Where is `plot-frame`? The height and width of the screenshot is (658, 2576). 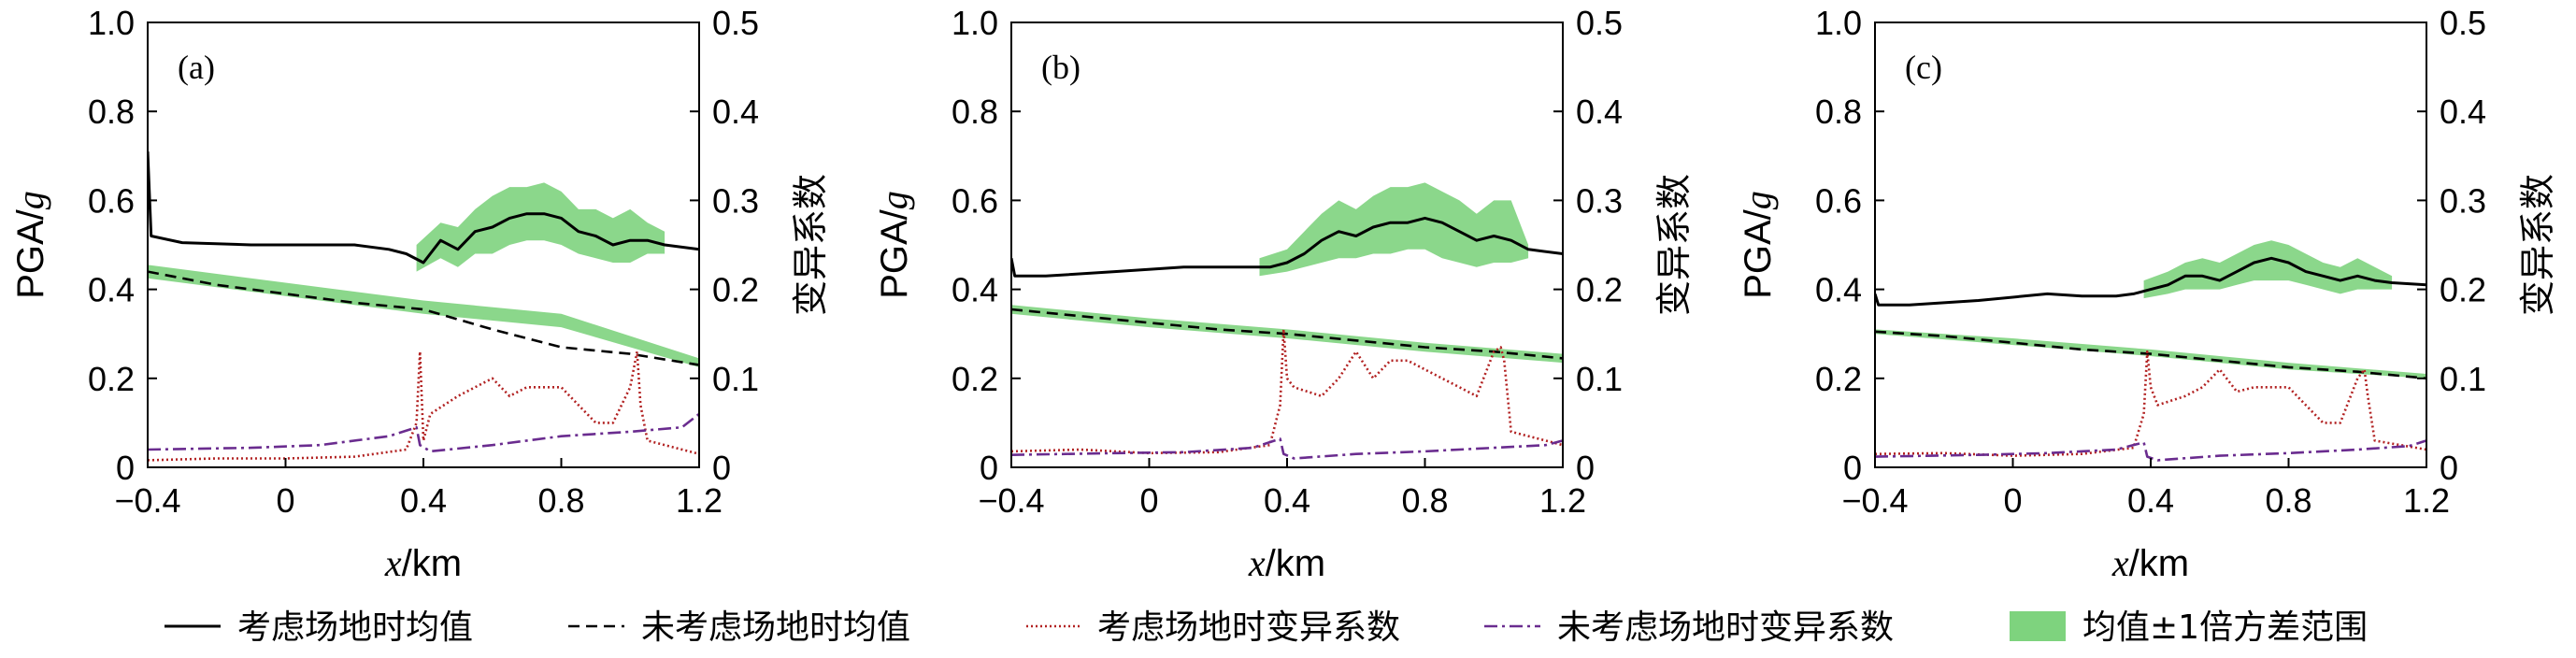
plot-frame is located at coordinates (2150, 244).